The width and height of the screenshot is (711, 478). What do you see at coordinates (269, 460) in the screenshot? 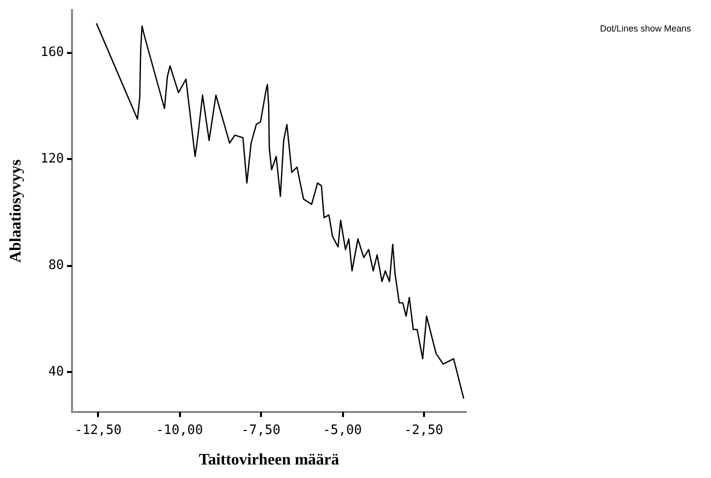
I see `x-axis-title: Taittovirheen määrä` at bounding box center [269, 460].